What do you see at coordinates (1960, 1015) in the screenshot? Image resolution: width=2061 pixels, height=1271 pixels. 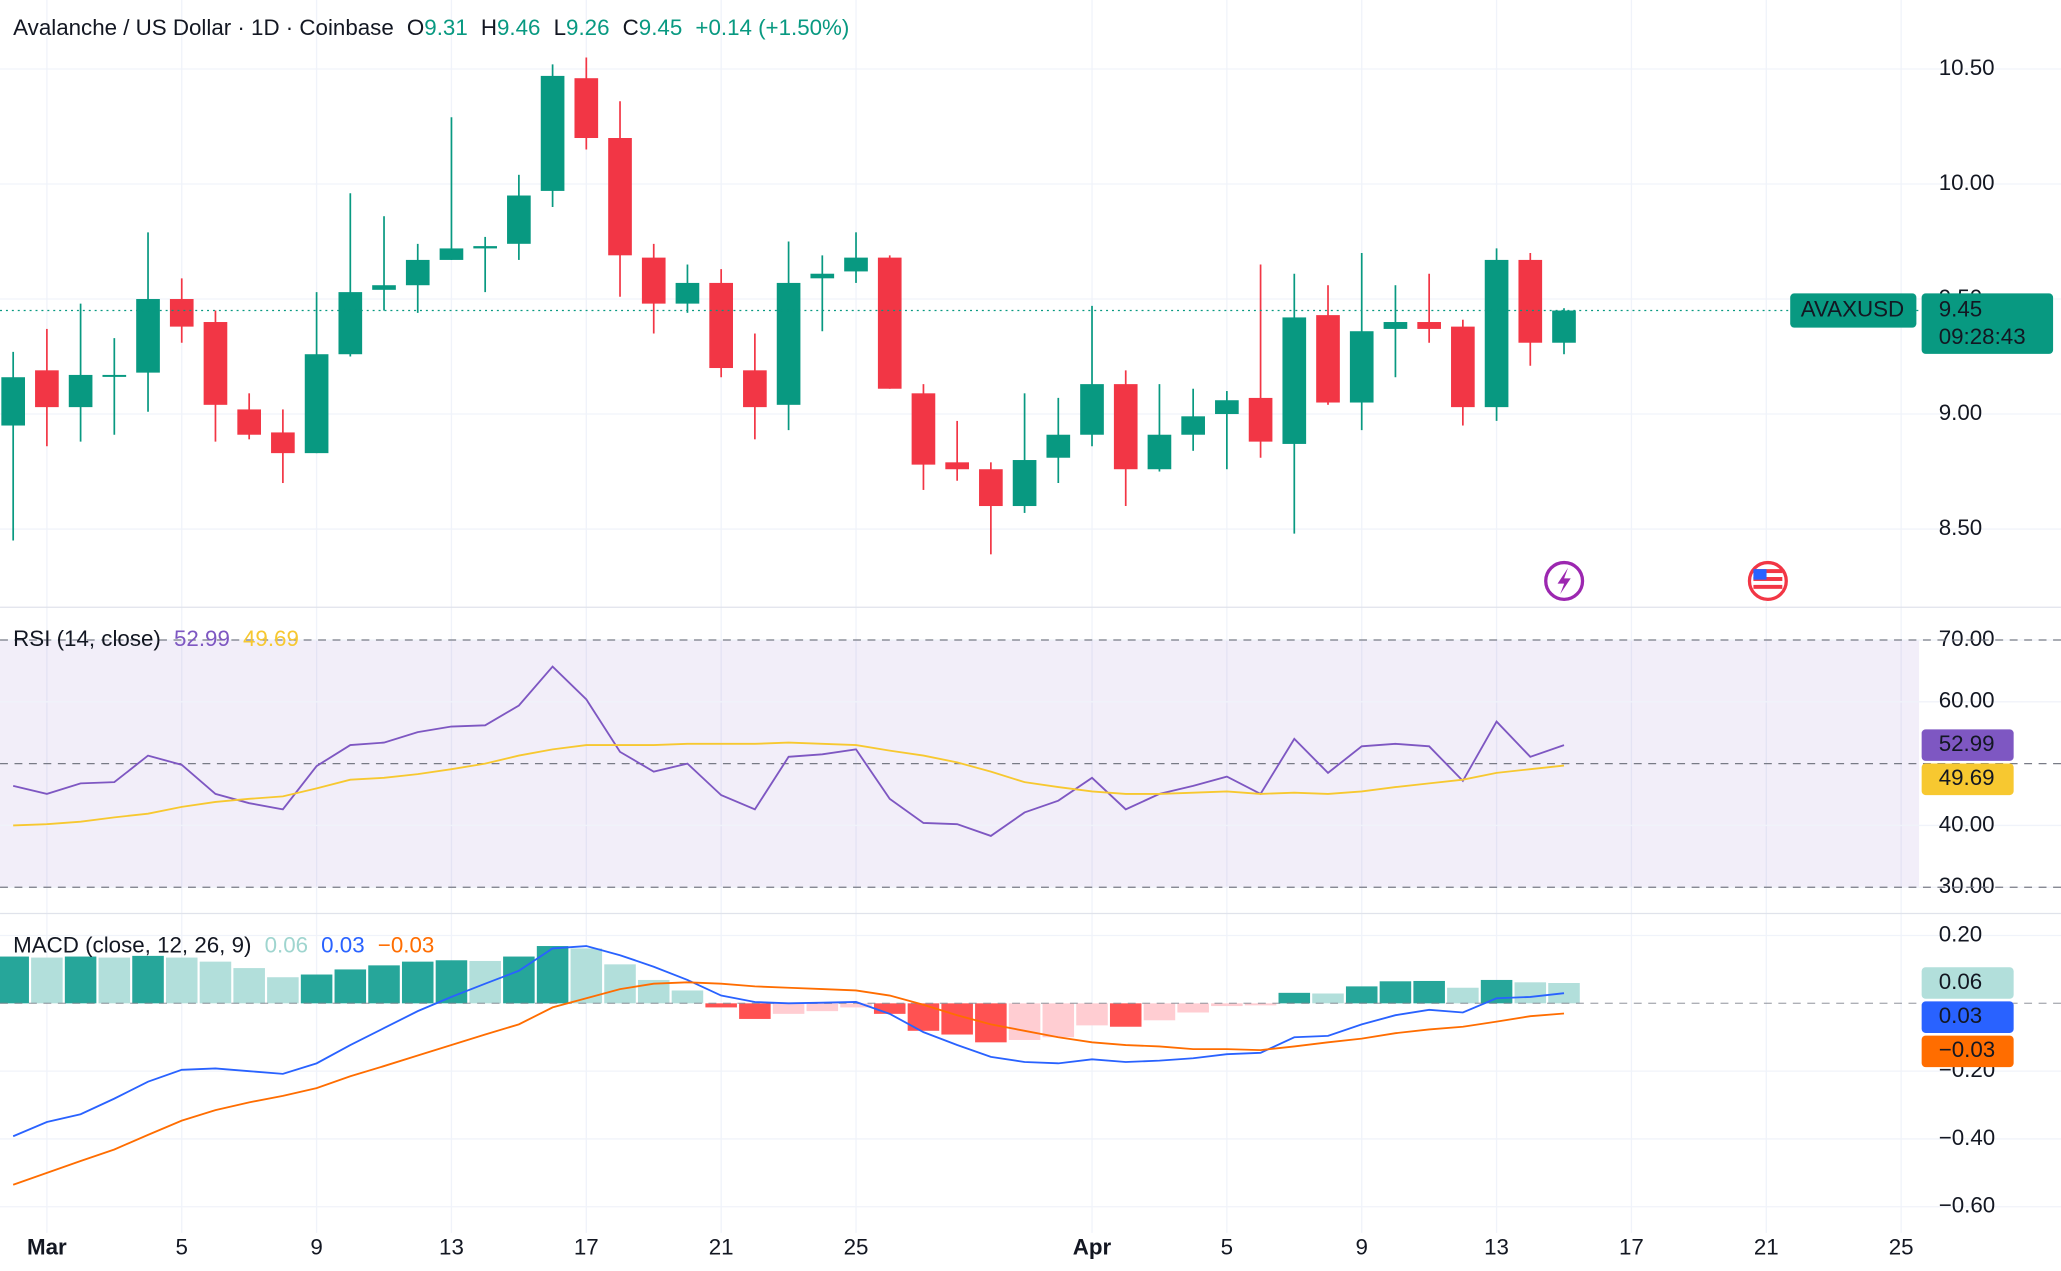 I see `last-value-label: 0.03` at bounding box center [1960, 1015].